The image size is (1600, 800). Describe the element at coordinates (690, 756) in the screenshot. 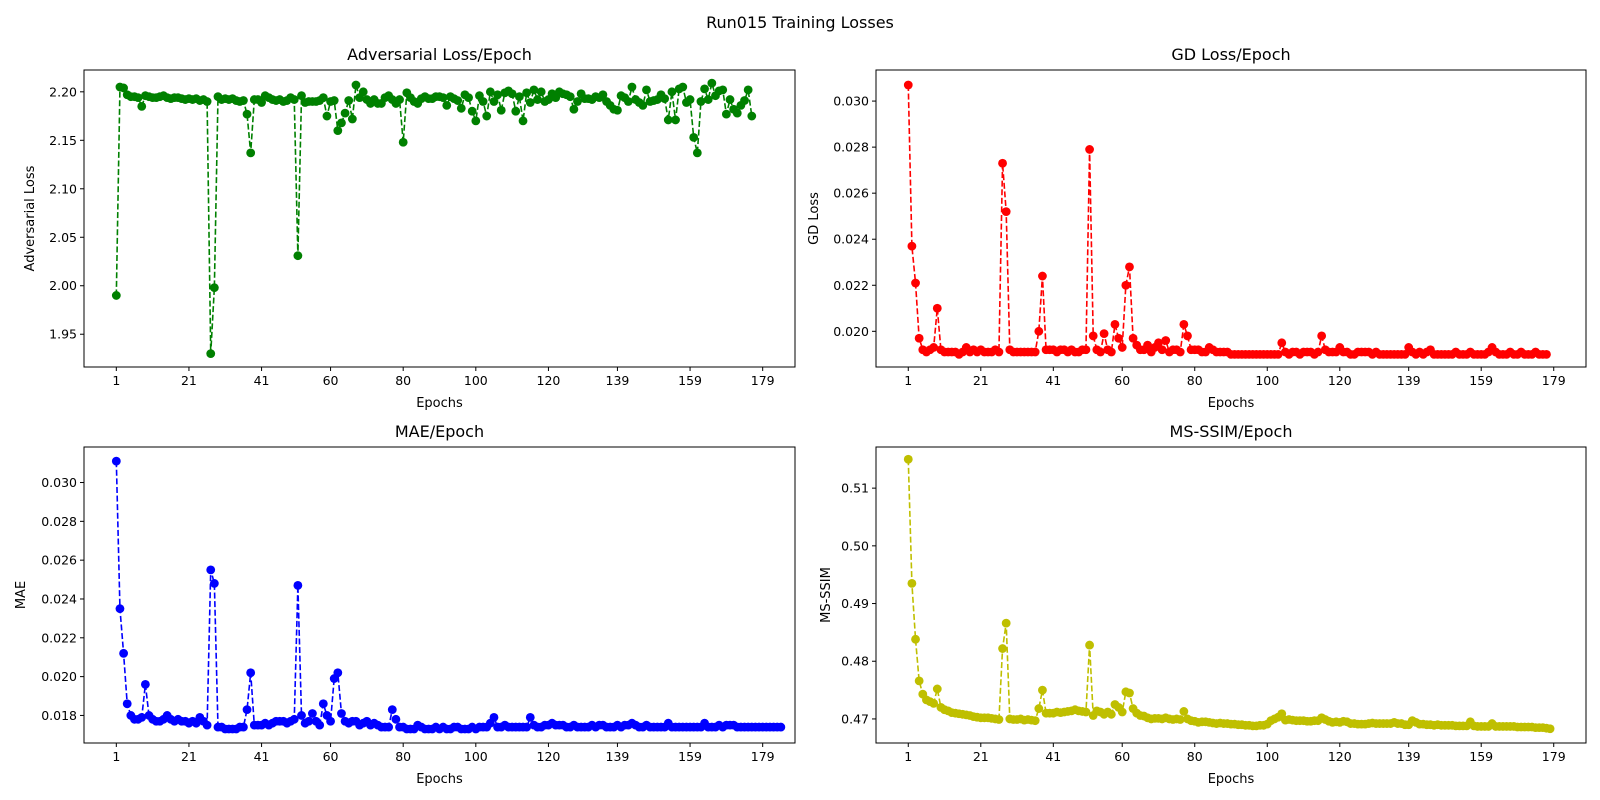

I see `x-tick-label: 159` at that location.